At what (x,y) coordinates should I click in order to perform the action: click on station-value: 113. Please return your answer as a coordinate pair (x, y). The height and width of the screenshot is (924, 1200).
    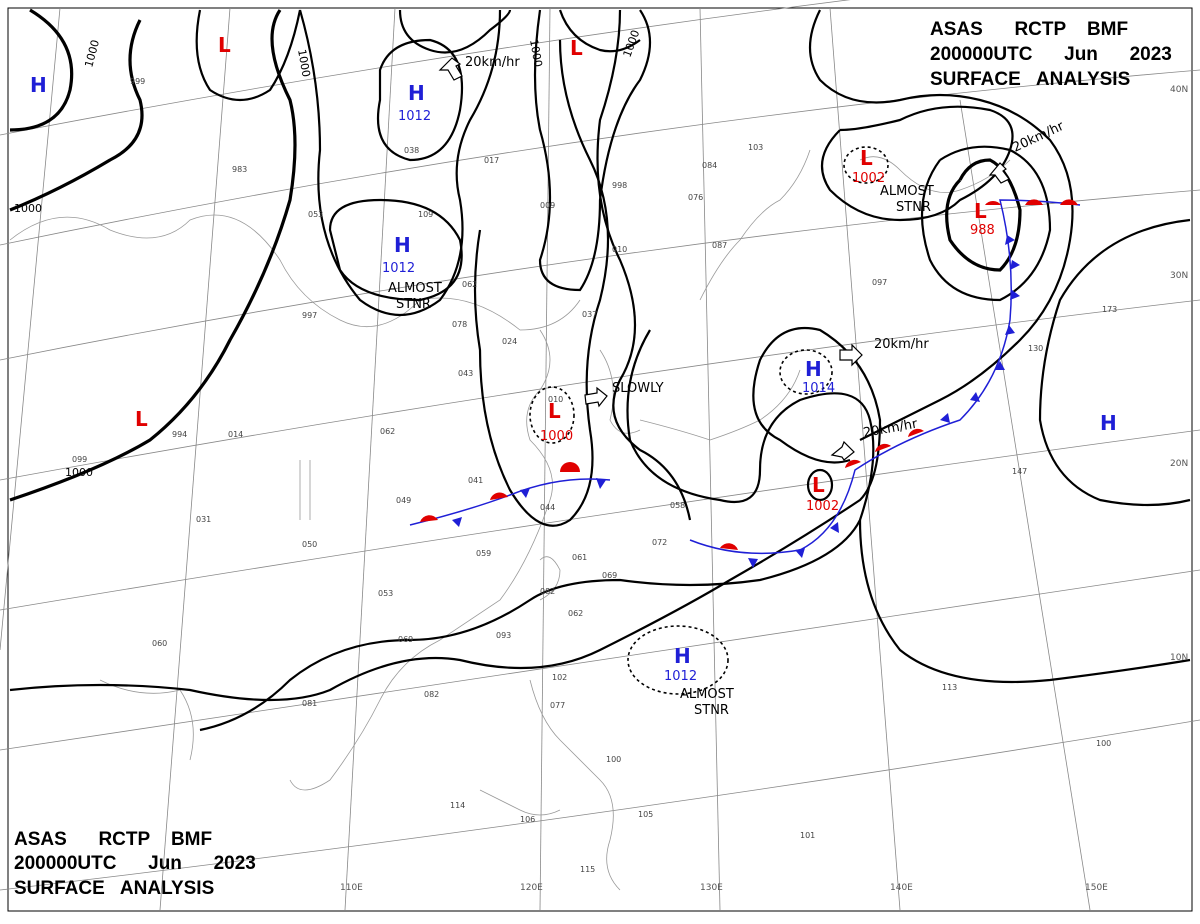
    Looking at the image, I should click on (949, 687).